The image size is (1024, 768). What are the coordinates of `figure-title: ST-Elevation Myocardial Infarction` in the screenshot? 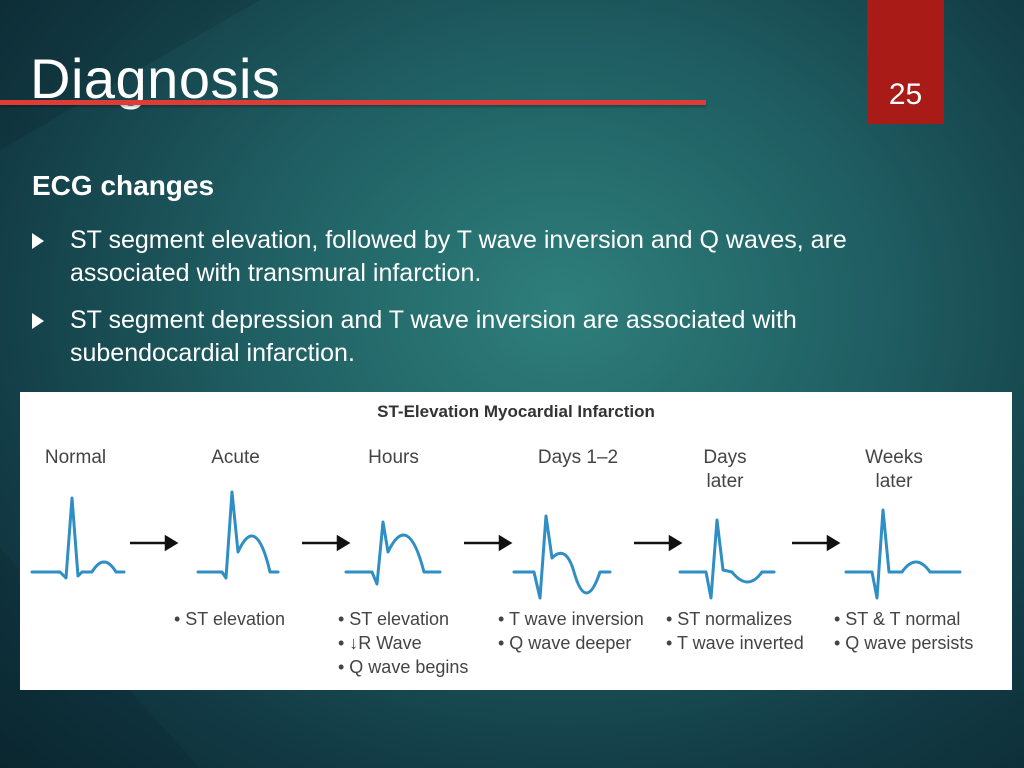 It's located at (516, 411).